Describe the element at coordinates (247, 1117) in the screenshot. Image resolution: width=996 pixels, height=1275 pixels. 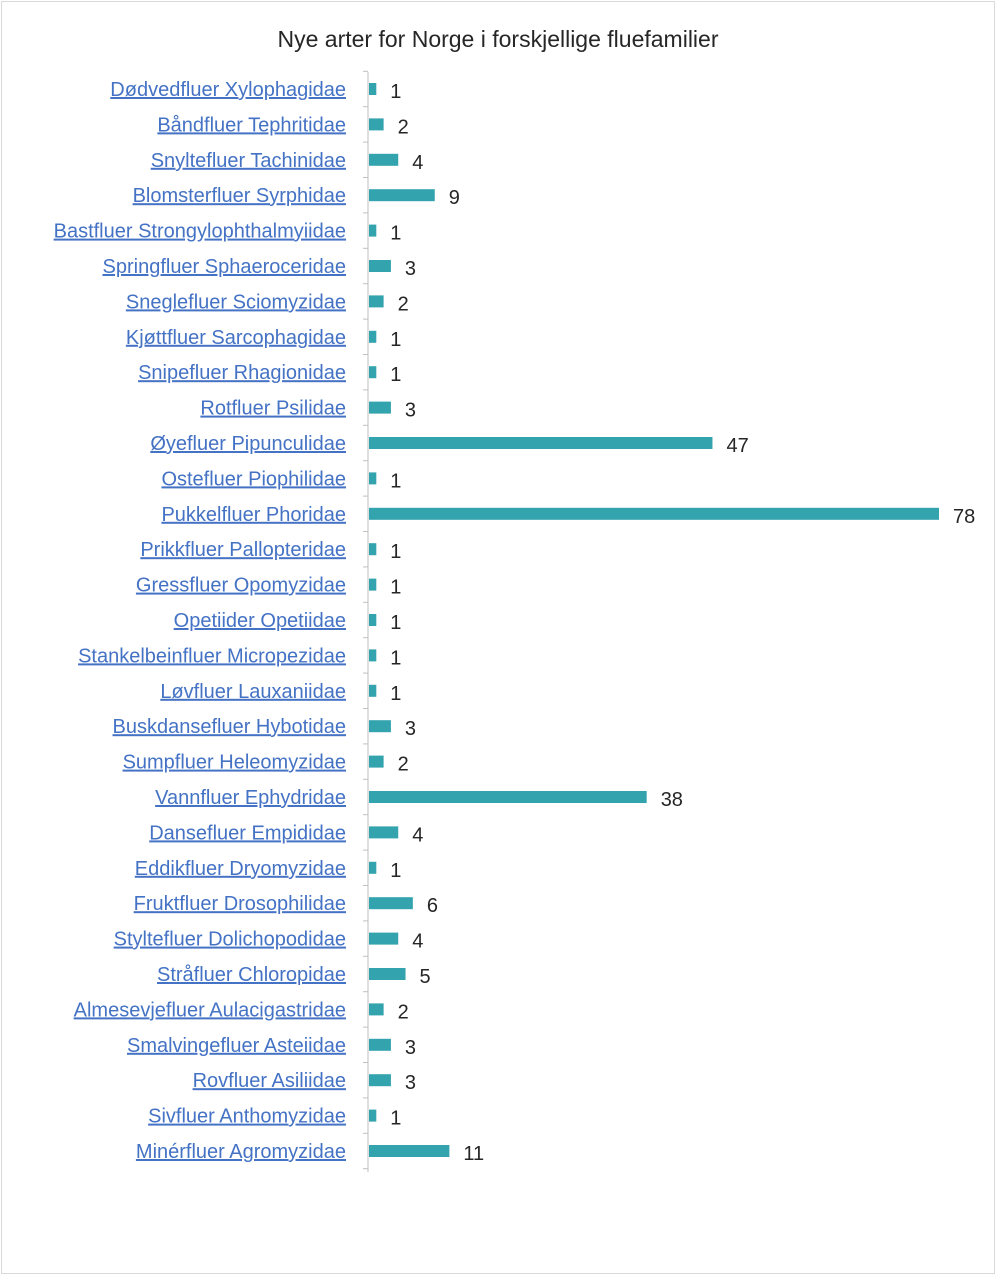
I see `category-label: Sivfluer Anthomyzidae` at that location.